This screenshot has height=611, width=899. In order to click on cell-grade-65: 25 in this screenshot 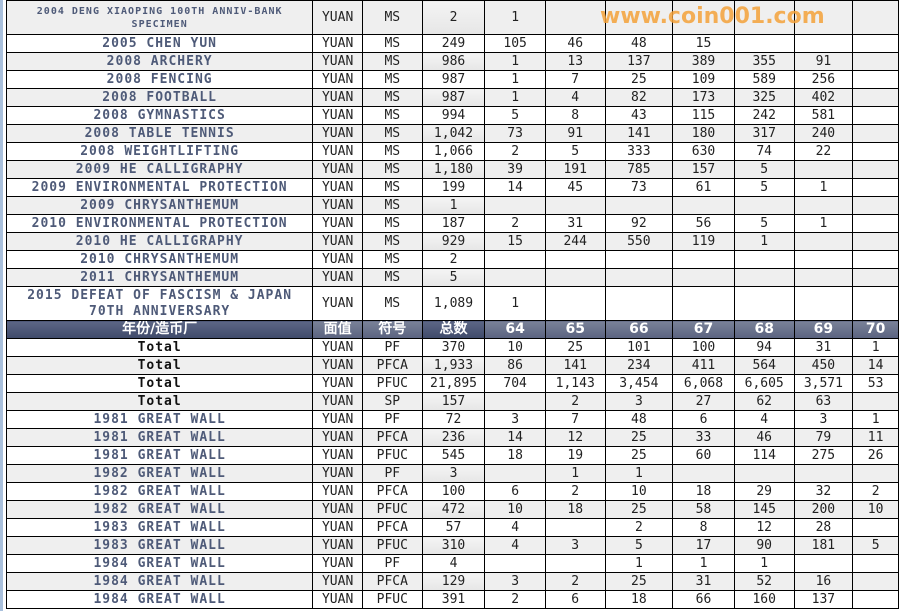, I will do `click(575, 347)`.